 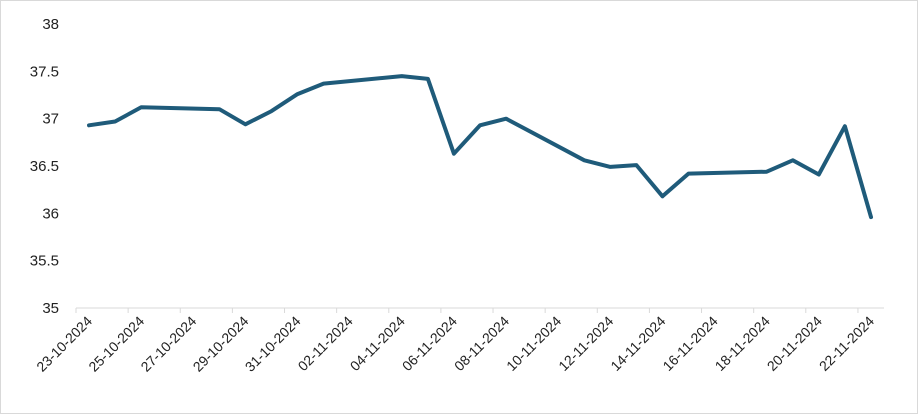 I want to click on y-tick-label: 36.5, so click(x=44, y=166).